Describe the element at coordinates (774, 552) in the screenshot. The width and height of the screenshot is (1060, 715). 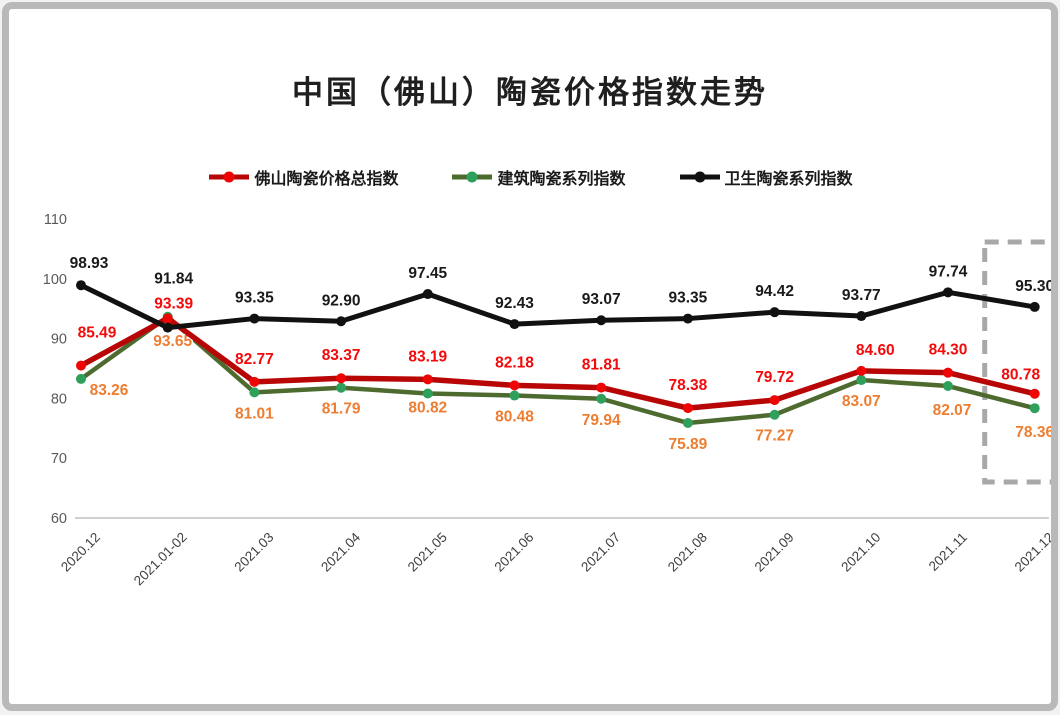
I see `x-tick-label: 2021.09` at that location.